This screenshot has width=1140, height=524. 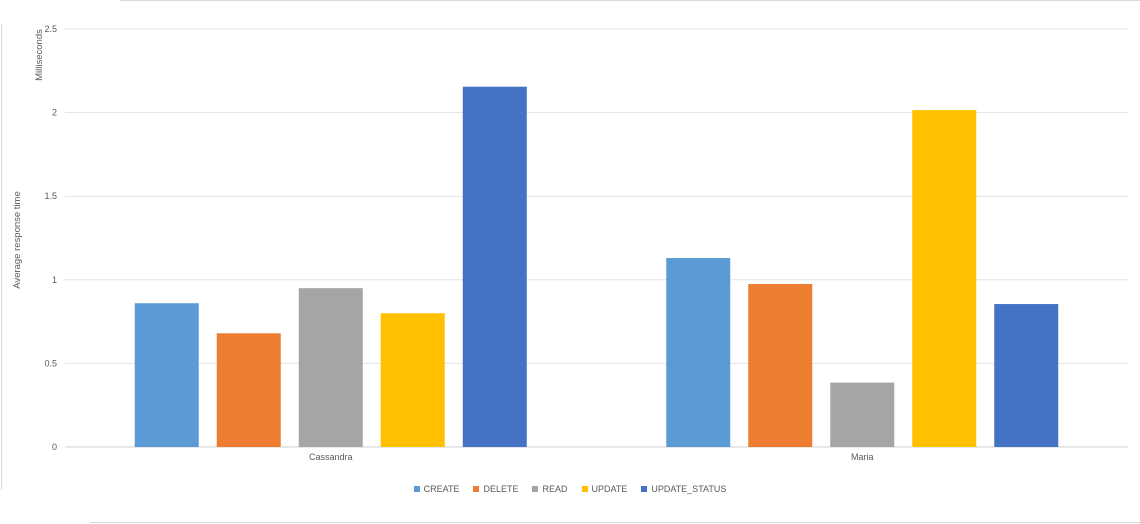 What do you see at coordinates (615, 522) in the screenshot?
I see `chart-border-bottom` at bounding box center [615, 522].